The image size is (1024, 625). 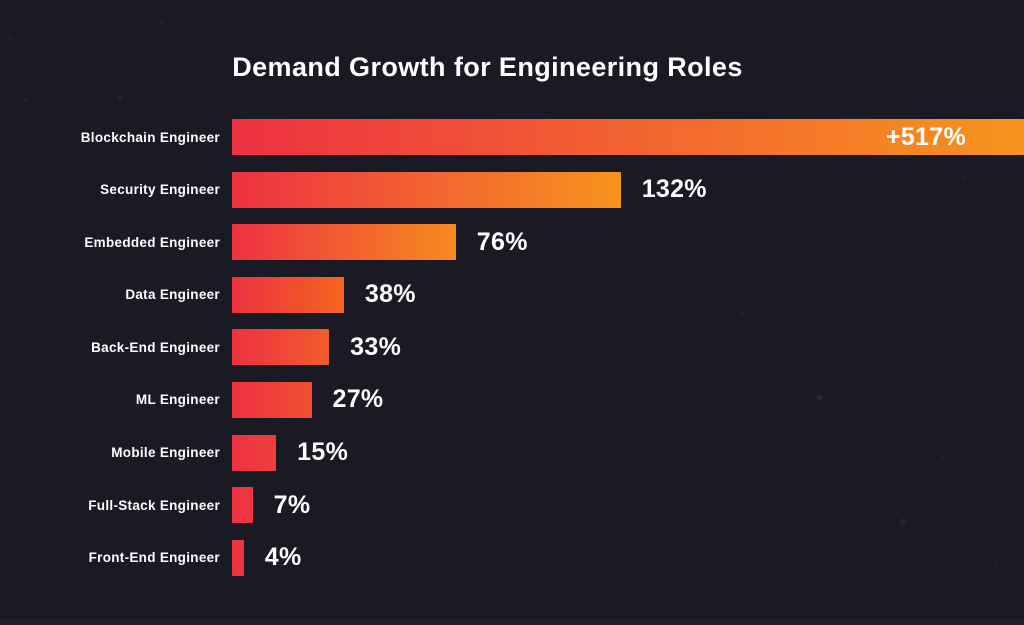 I want to click on chart-row: Embedded Engineer 76%, so click(x=512, y=242).